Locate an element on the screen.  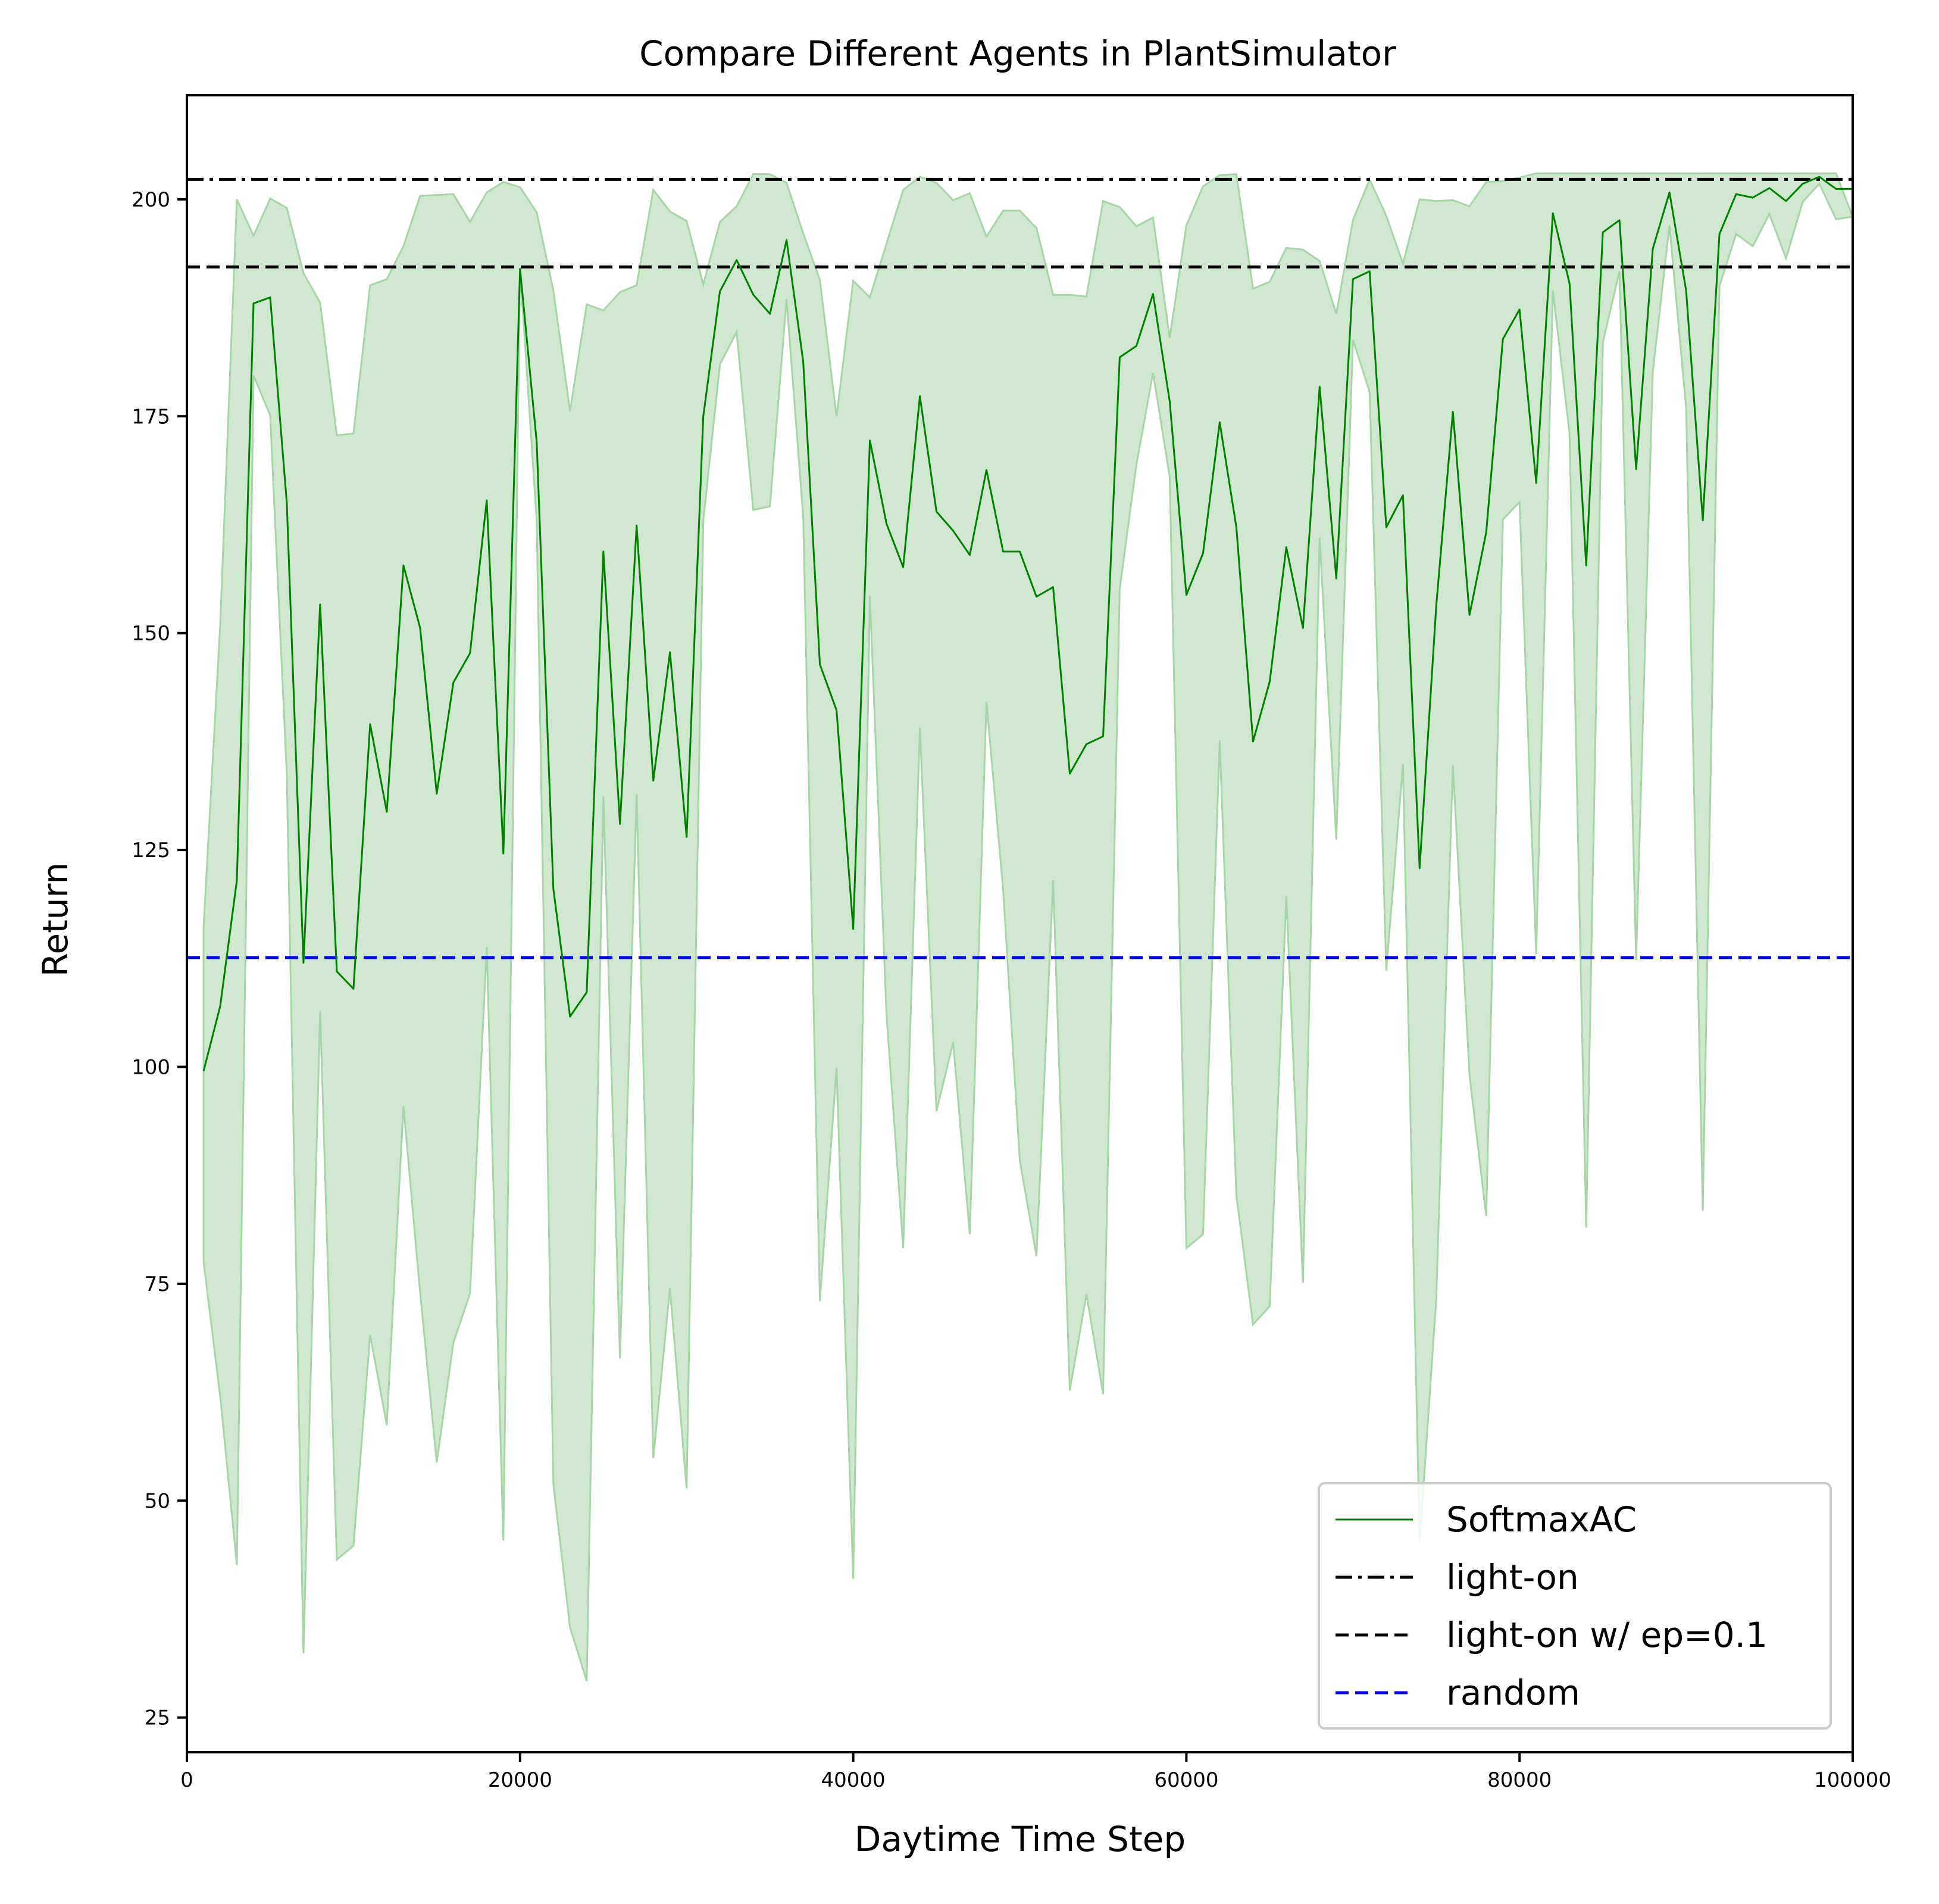
legend-label-softmaxac: SoftmaxAC is located at coordinates (1541, 1520).